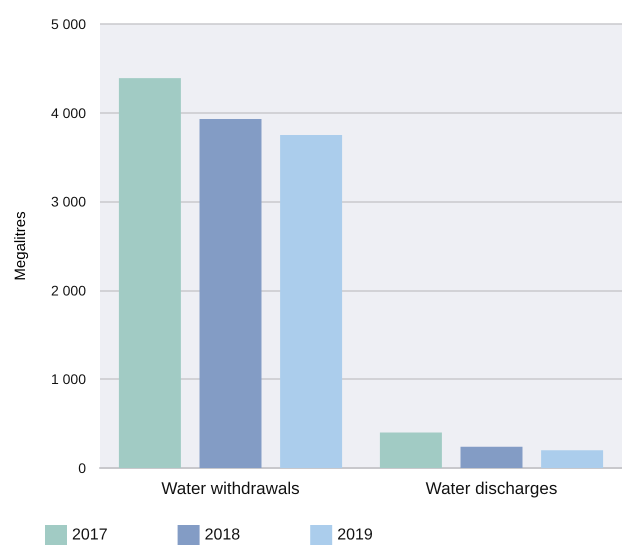 This screenshot has width=622, height=554. What do you see at coordinates (68, 24) in the screenshot?
I see `y-tick-label: 5 000` at bounding box center [68, 24].